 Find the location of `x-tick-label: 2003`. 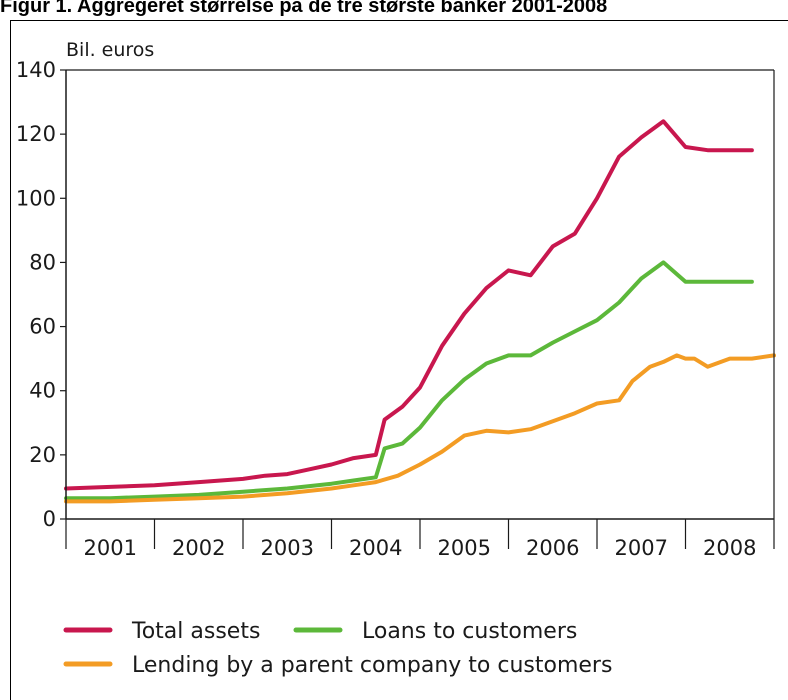

x-tick-label: 2003 is located at coordinates (287, 548).